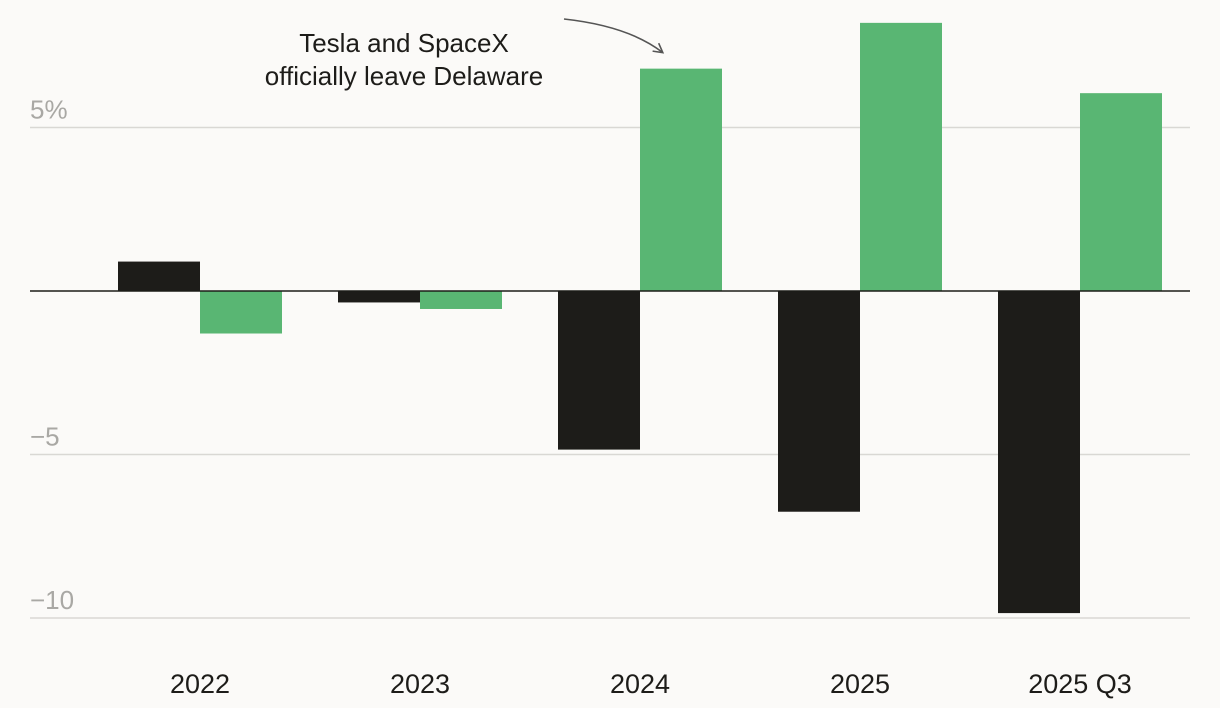 Image resolution: width=1220 pixels, height=708 pixels. I want to click on annotation-arrow, so click(614, 36).